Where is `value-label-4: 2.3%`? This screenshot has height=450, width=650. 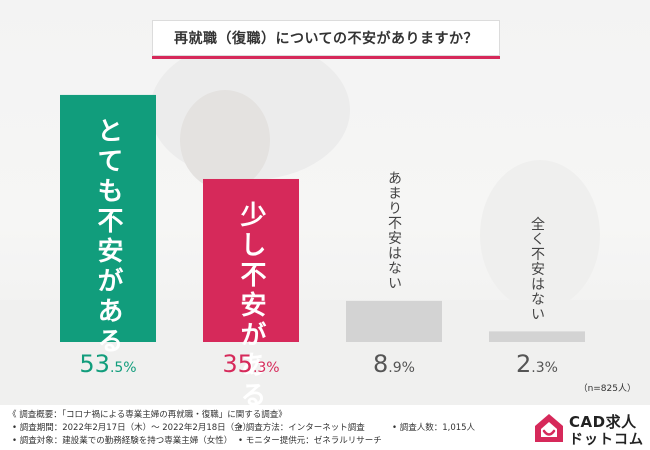
value-label-4: 2.3% is located at coordinates (537, 364).